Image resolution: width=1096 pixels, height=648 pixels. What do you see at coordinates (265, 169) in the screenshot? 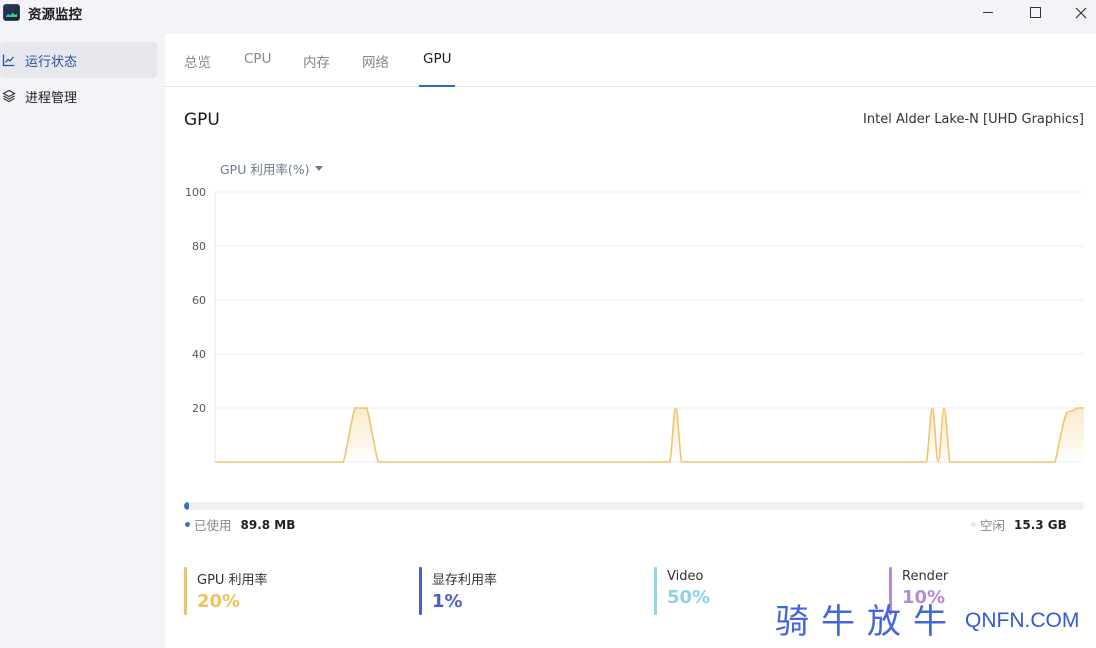
I see `metric-dropdown-label: GPU 利用率(%)` at bounding box center [265, 169].